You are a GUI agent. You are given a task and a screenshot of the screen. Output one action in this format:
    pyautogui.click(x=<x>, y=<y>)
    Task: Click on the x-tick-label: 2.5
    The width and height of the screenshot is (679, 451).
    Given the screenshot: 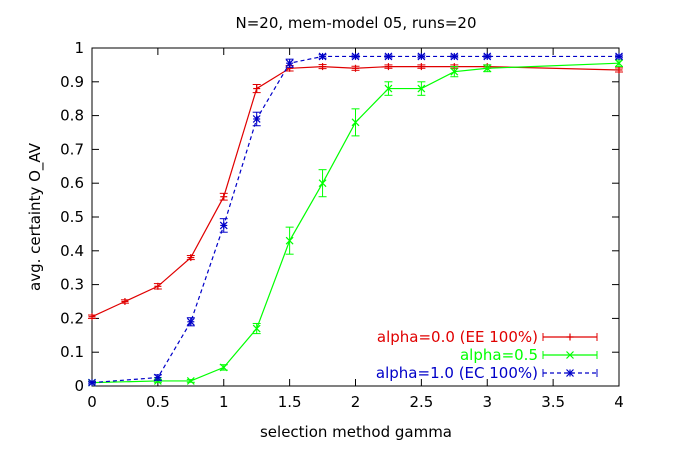 What is the action you would take?
    pyautogui.click(x=421, y=402)
    